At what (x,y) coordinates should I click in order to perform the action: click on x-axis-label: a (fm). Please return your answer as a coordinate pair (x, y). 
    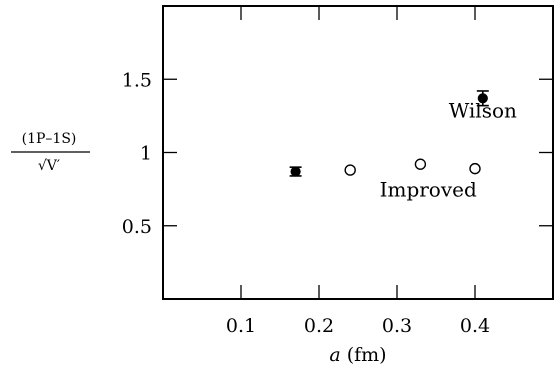
    Looking at the image, I should click on (357, 355).